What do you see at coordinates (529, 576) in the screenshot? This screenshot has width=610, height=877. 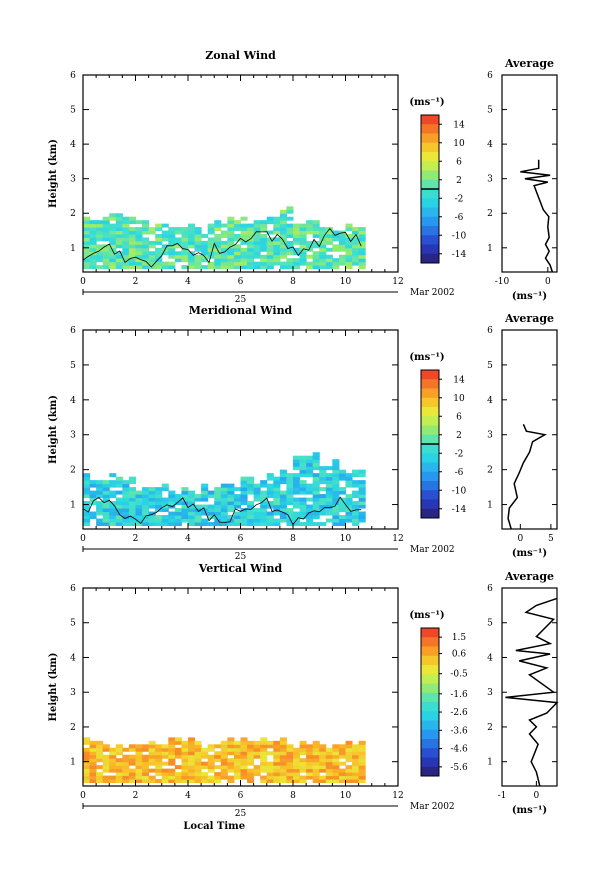 I see `average-title: Average` at bounding box center [529, 576].